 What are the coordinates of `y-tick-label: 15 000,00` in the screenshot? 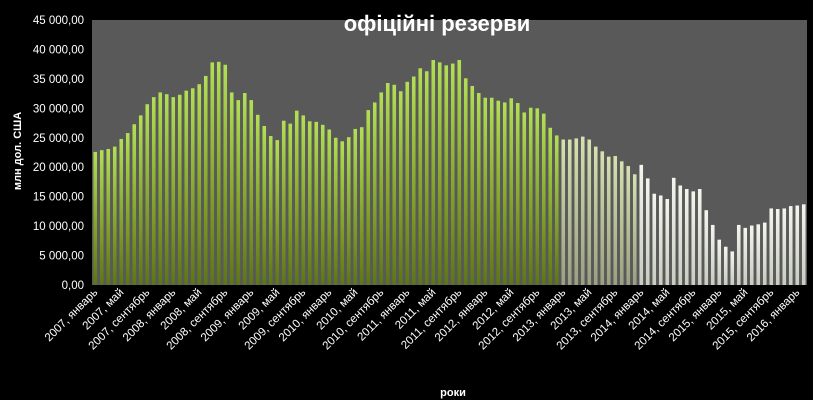 It's located at (58, 198).